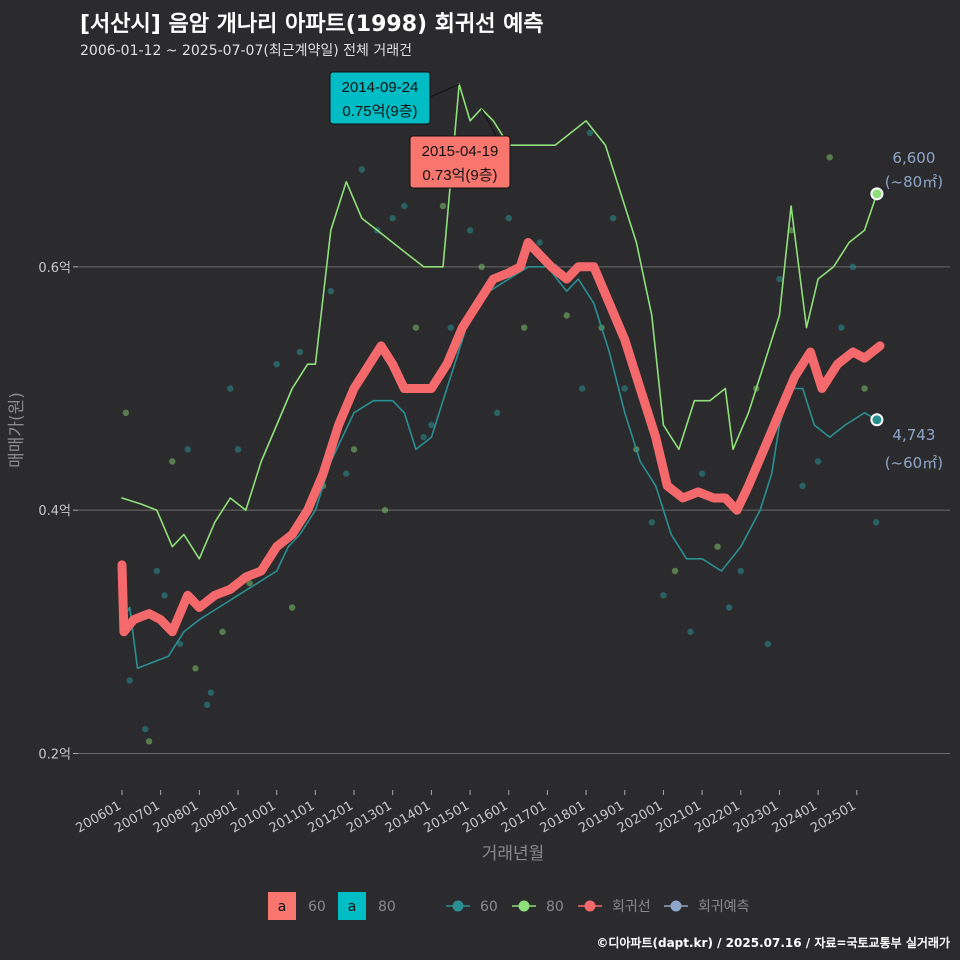 The image size is (960, 960). What do you see at coordinates (420, 130) in the screenshot?
I see `annotations: 2014-09-24 0.75억(9층) 2015-04-19 0.73억(9층)` at bounding box center [420, 130].